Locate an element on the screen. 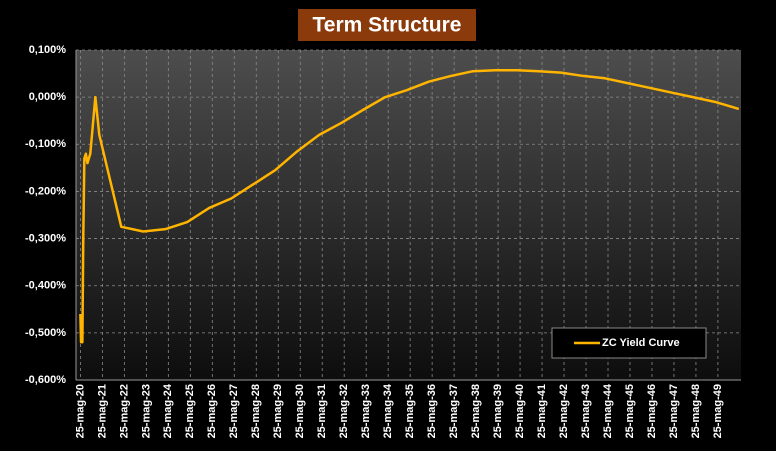 The height and width of the screenshot is (451, 776). x-tick-label: 25-mag-49 is located at coordinates (718, 411).